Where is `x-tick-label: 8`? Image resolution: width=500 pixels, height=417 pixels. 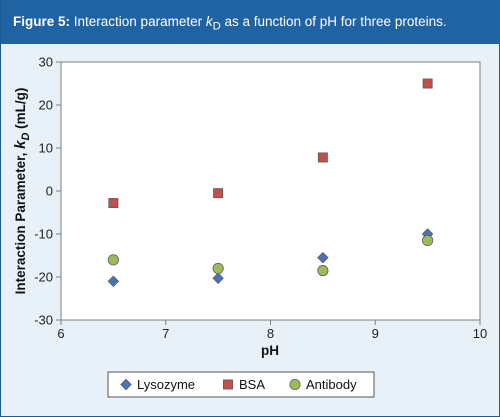
x-tick-label: 8 is located at coordinates (270, 333).